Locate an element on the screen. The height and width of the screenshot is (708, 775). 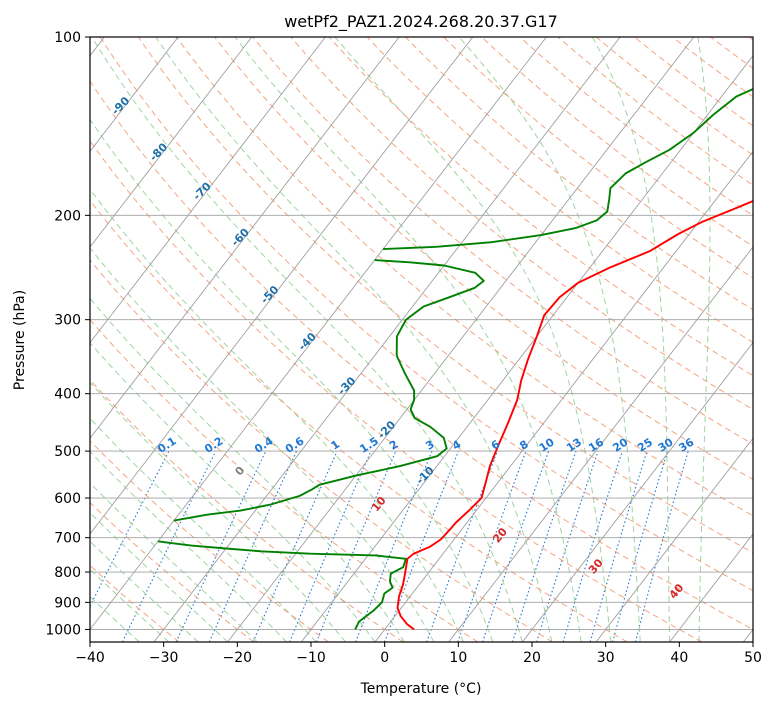
x-tick-label: 10 is located at coordinates (458, 658).